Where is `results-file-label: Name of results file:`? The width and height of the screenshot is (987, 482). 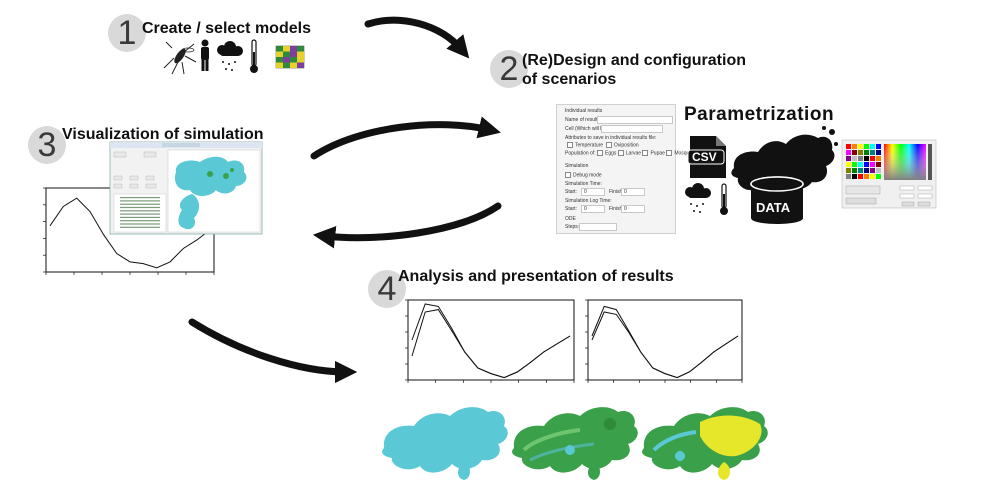
results-file-label: Name of results file: is located at coordinates (587, 120).